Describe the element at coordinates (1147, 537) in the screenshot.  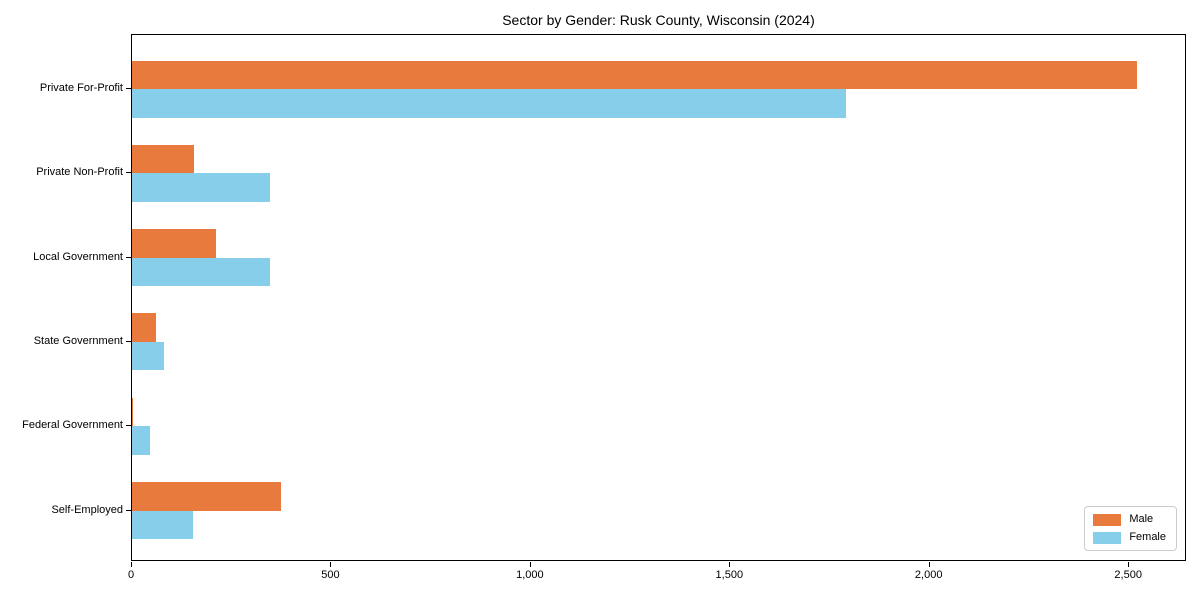
I see `legend-label-female: Female` at that location.